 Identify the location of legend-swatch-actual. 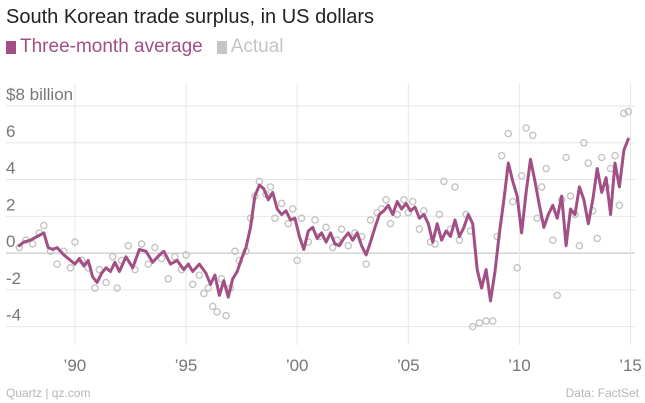
(221, 47).